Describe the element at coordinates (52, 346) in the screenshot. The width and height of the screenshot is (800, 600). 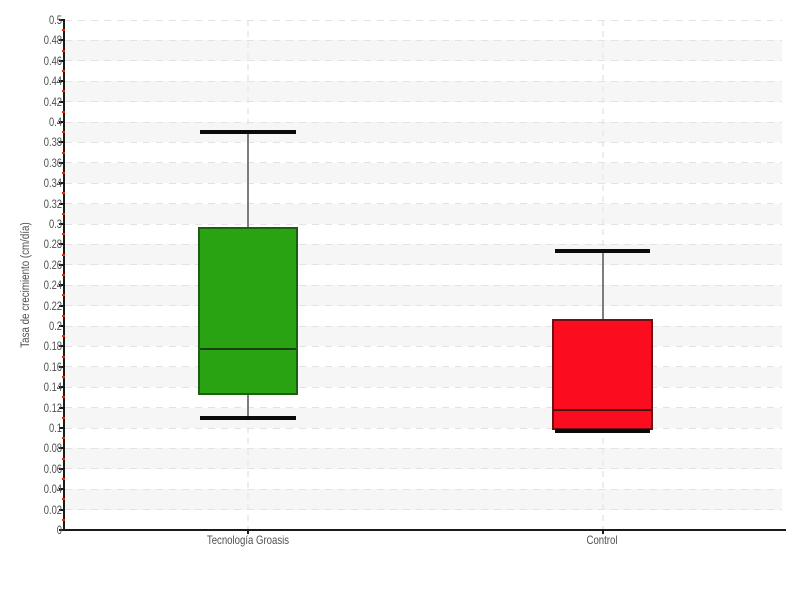
I see `y-tick-label: 0.18` at that location.